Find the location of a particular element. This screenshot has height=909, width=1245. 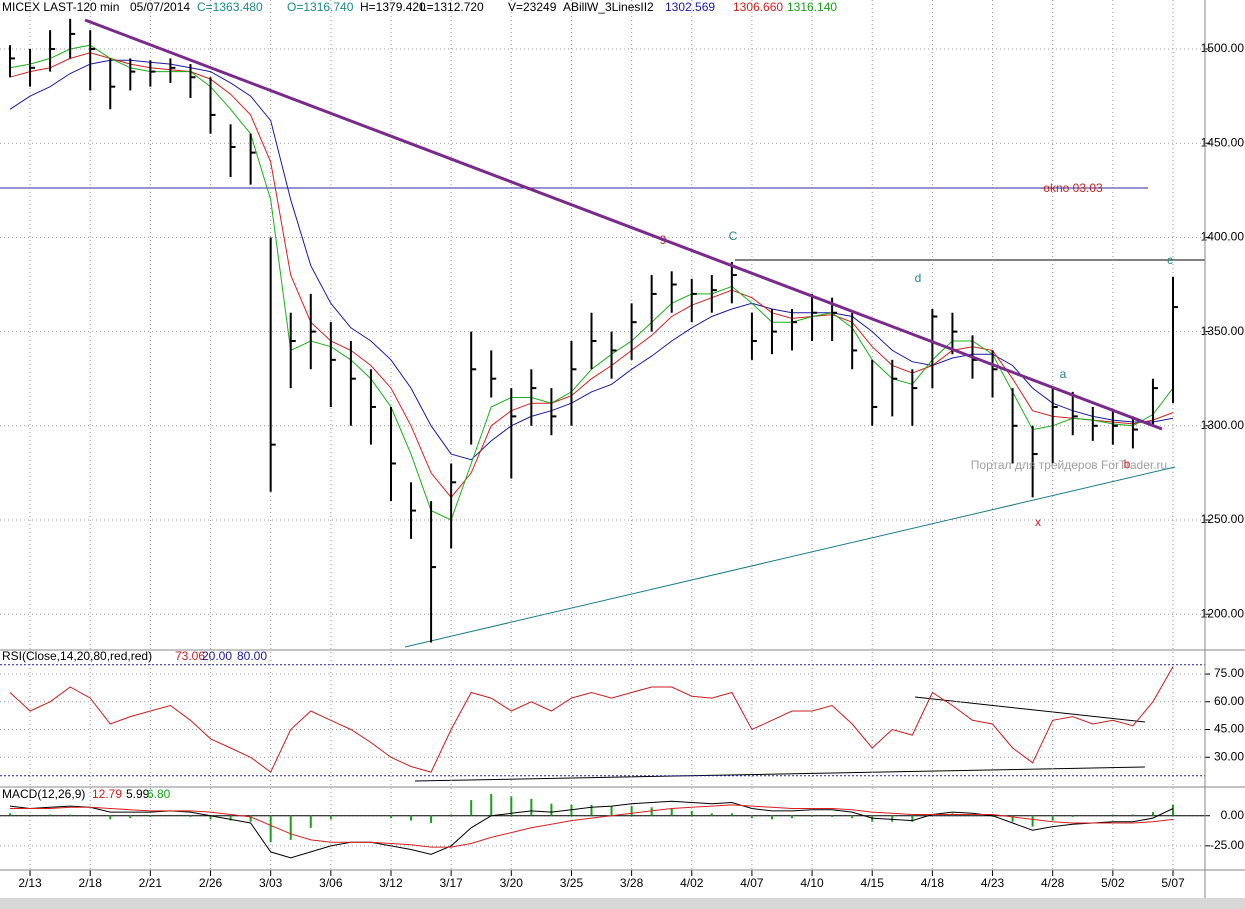

y-tick-label: 0.00 is located at coordinates (1233, 815).